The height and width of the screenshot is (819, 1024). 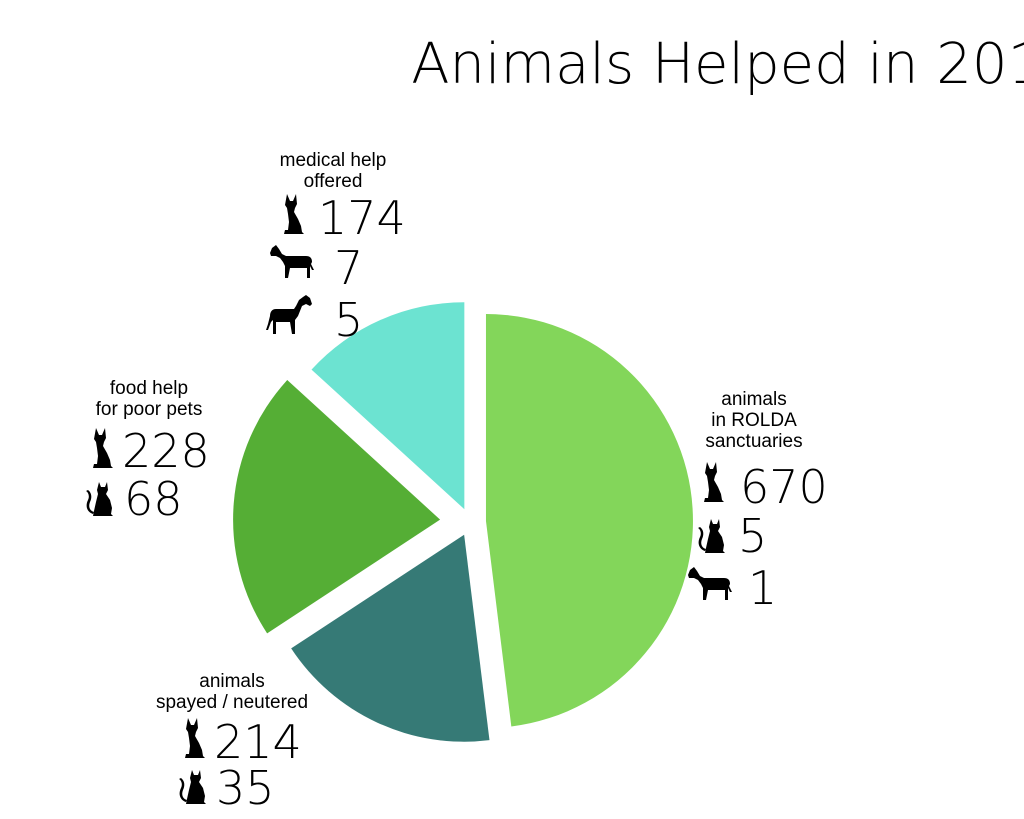 What do you see at coordinates (232, 702) in the screenshot?
I see `slice-label-line: spayed / neutered` at bounding box center [232, 702].